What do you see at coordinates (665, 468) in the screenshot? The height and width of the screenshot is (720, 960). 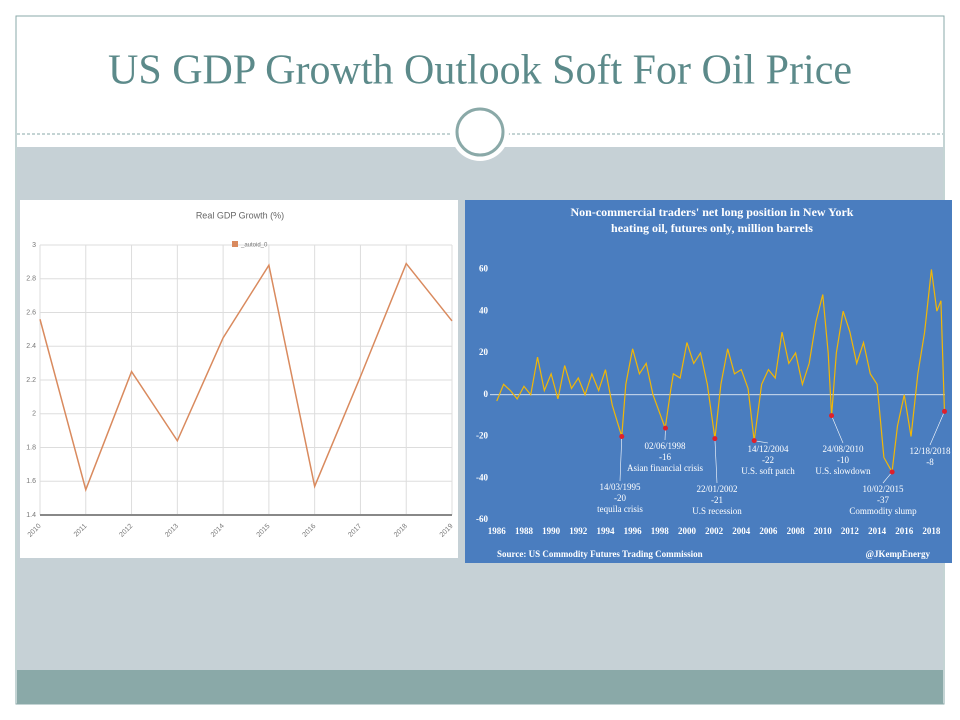 I see `annotation-label: Asian financial crisis` at bounding box center [665, 468].